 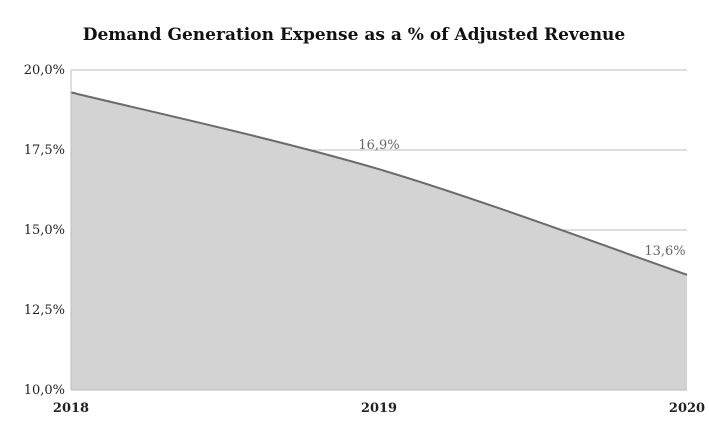 What do you see at coordinates (378, 145) in the screenshot?
I see `data-label: 16,9%` at bounding box center [378, 145].